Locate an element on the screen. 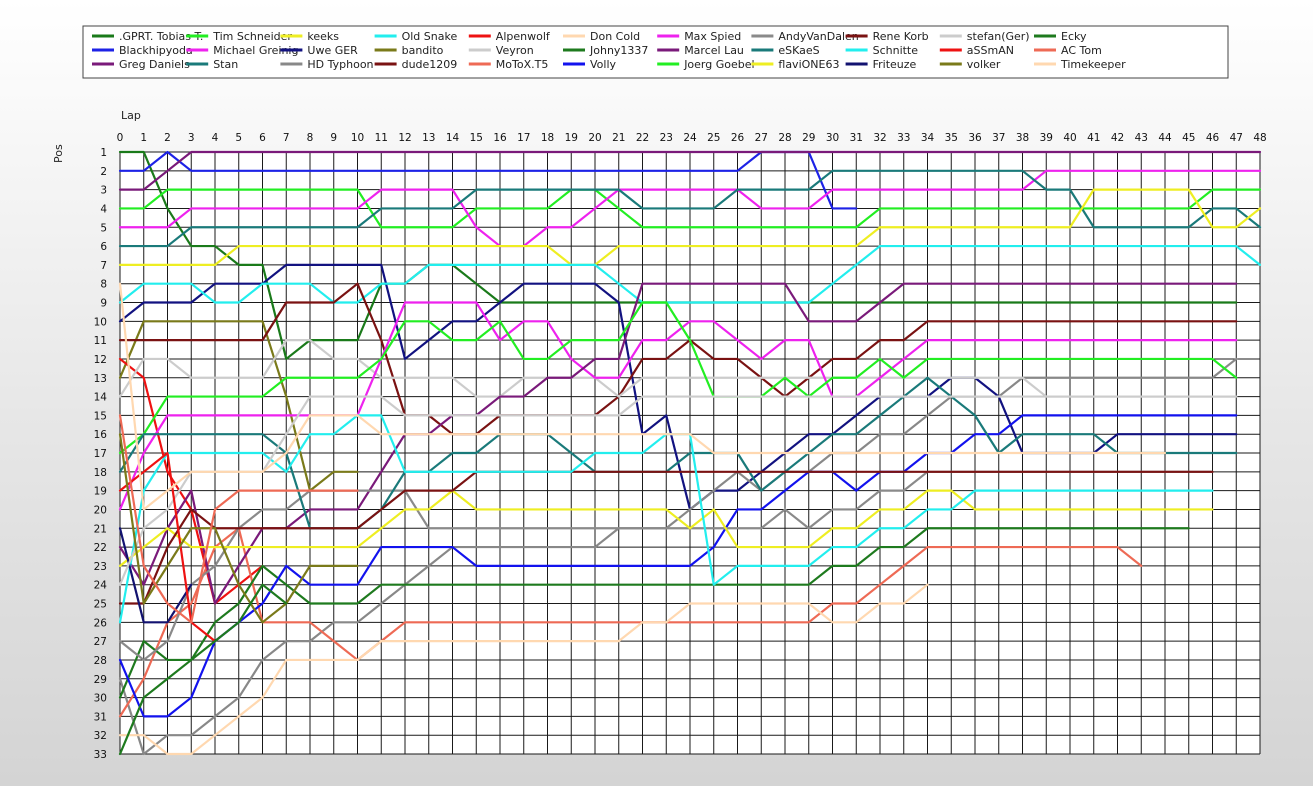 This screenshot has width=1313, height=790. x-tick-label: 11 is located at coordinates (381, 138).